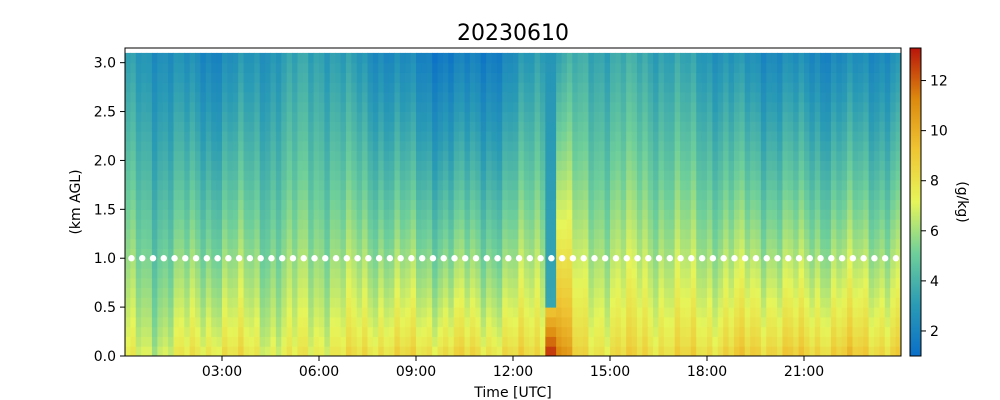 The image size is (1000, 400). Describe the element at coordinates (105, 113) in the screenshot. I see `y-tick-label: 2.5` at that location.